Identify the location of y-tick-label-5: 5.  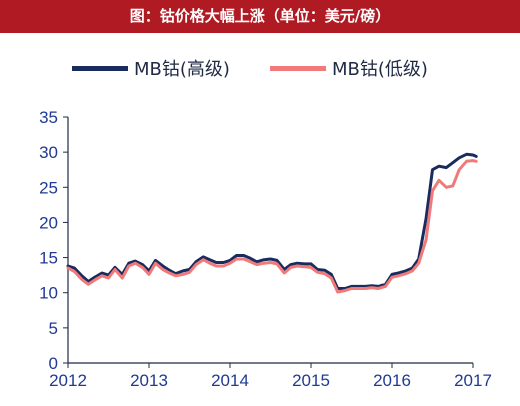
(53, 328).